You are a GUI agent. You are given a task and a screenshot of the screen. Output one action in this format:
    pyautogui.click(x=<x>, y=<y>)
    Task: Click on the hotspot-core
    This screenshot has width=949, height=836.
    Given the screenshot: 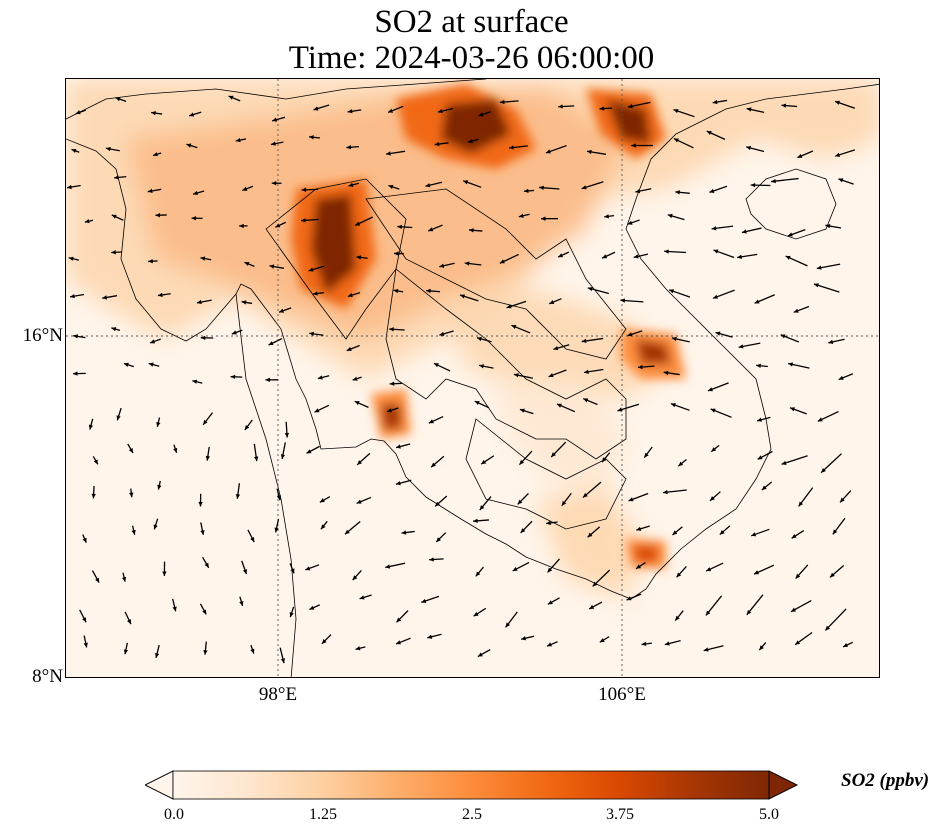 What is the action you would take?
    pyautogui.click(x=628, y=121)
    